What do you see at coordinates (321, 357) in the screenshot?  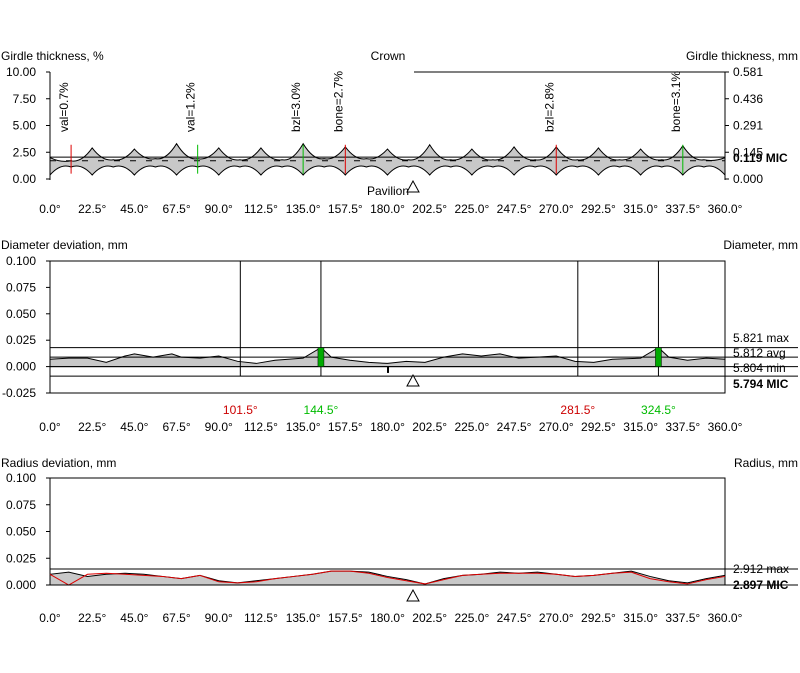 I see `p2-marker-bar` at bounding box center [321, 357].